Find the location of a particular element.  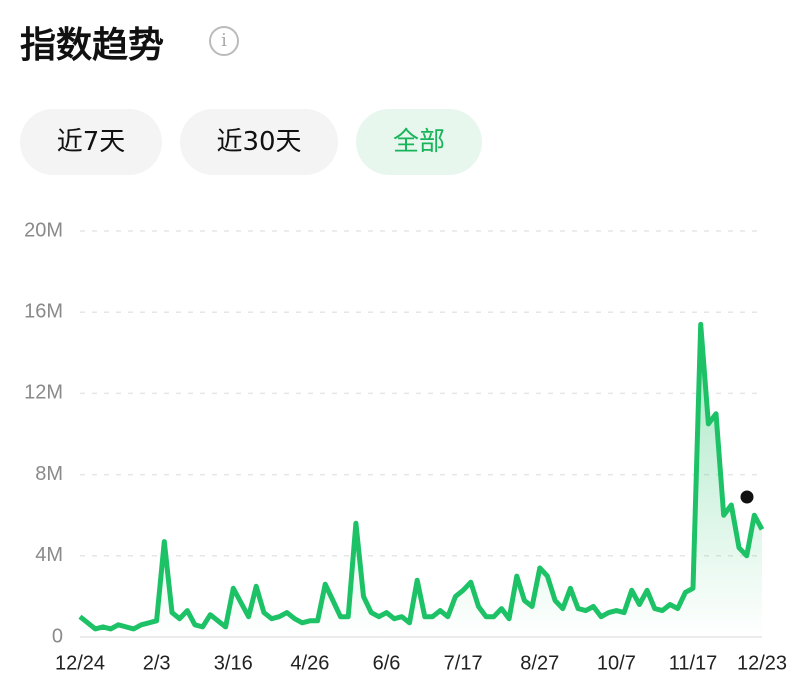

x-tick-label: 10/7 is located at coordinates (616, 663).